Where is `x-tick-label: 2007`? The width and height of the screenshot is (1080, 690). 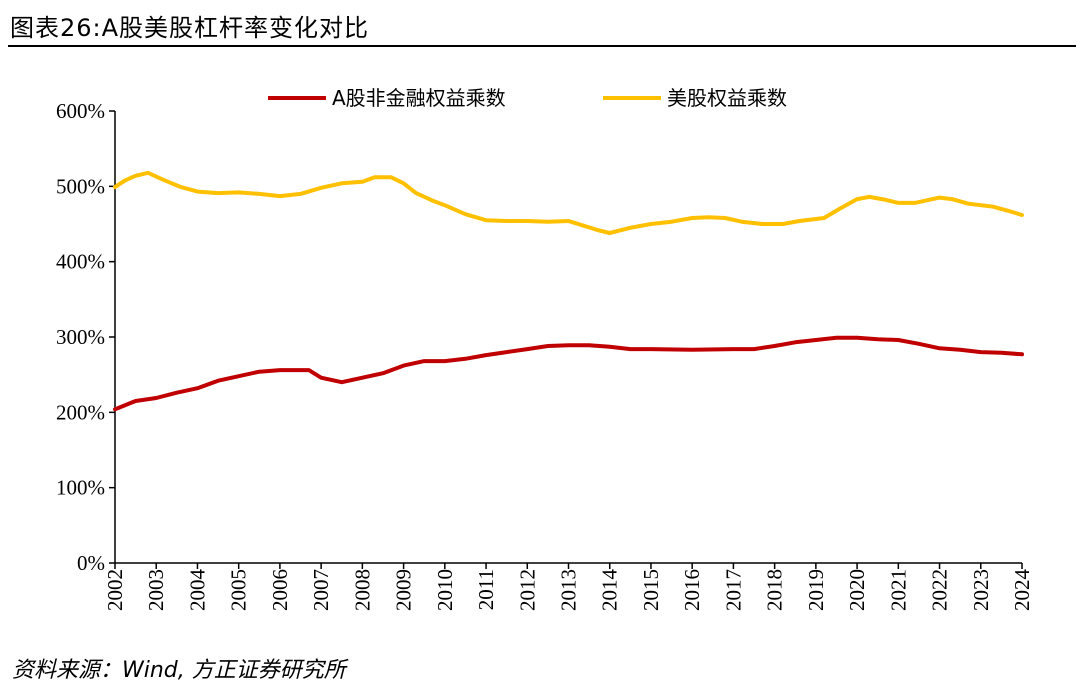 x-tick-label: 2007 is located at coordinates (321, 590).